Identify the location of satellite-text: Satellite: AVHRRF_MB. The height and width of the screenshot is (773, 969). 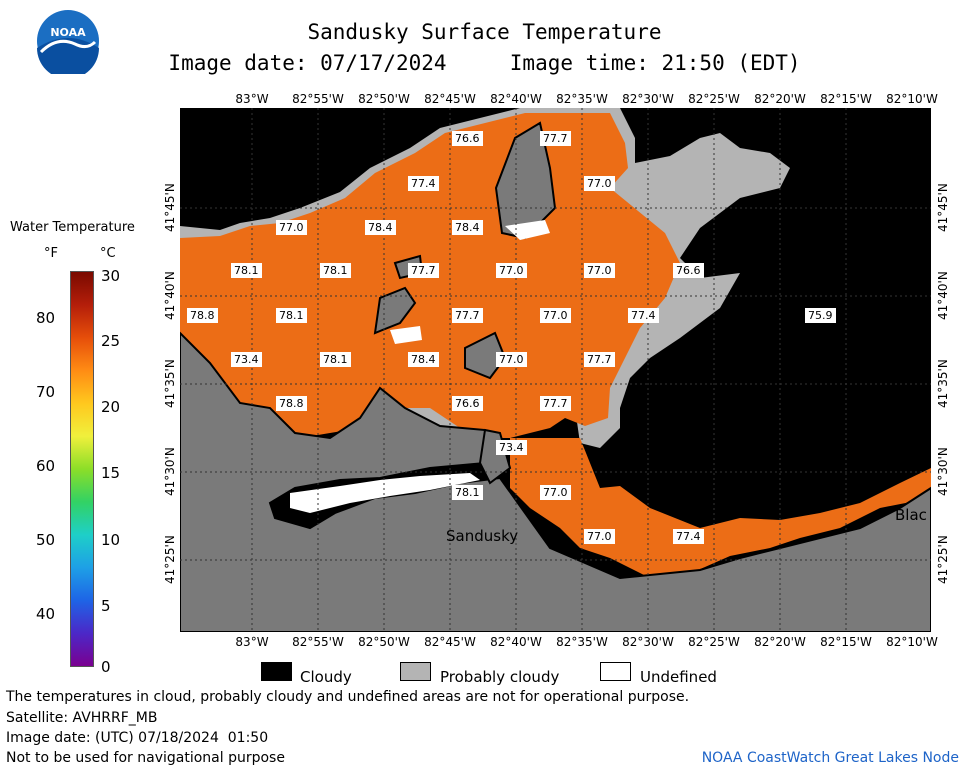
(82, 718).